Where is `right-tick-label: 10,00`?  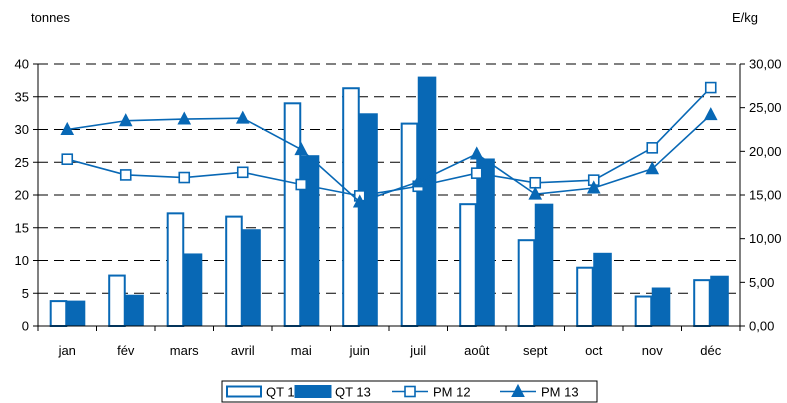 right-tick-label: 10,00 is located at coordinates (765, 238).